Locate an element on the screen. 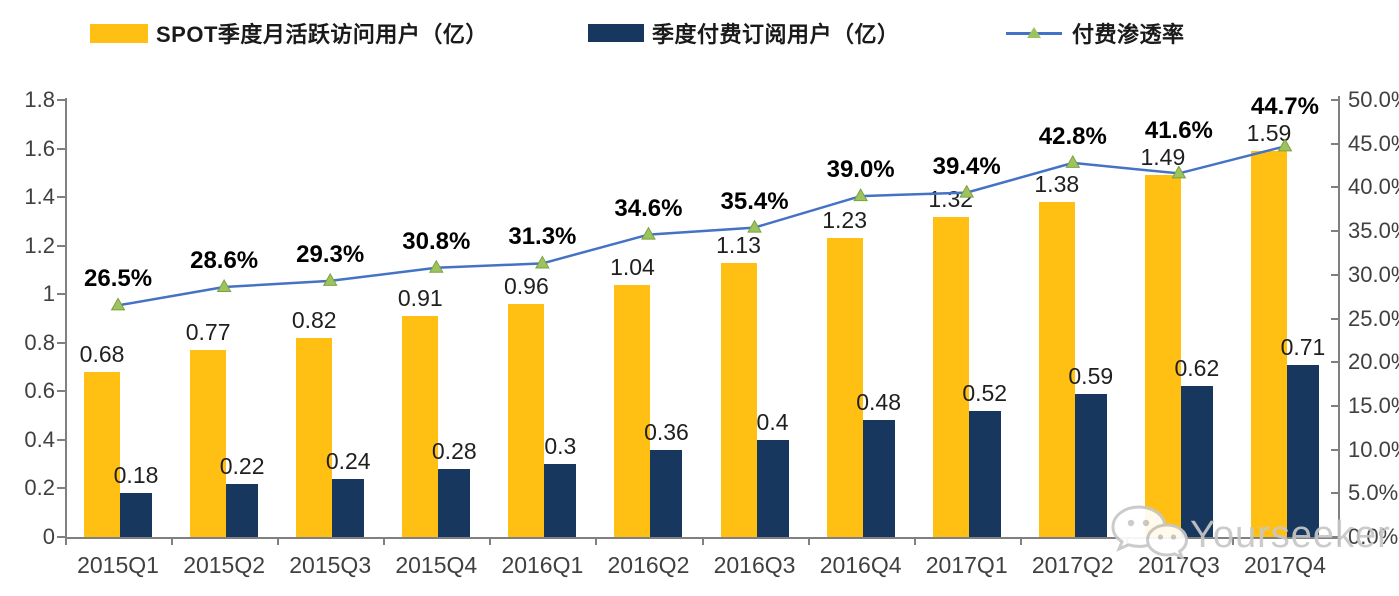 This screenshot has width=1399, height=596. penetration-value-label: 39.4% is located at coordinates (966, 166).